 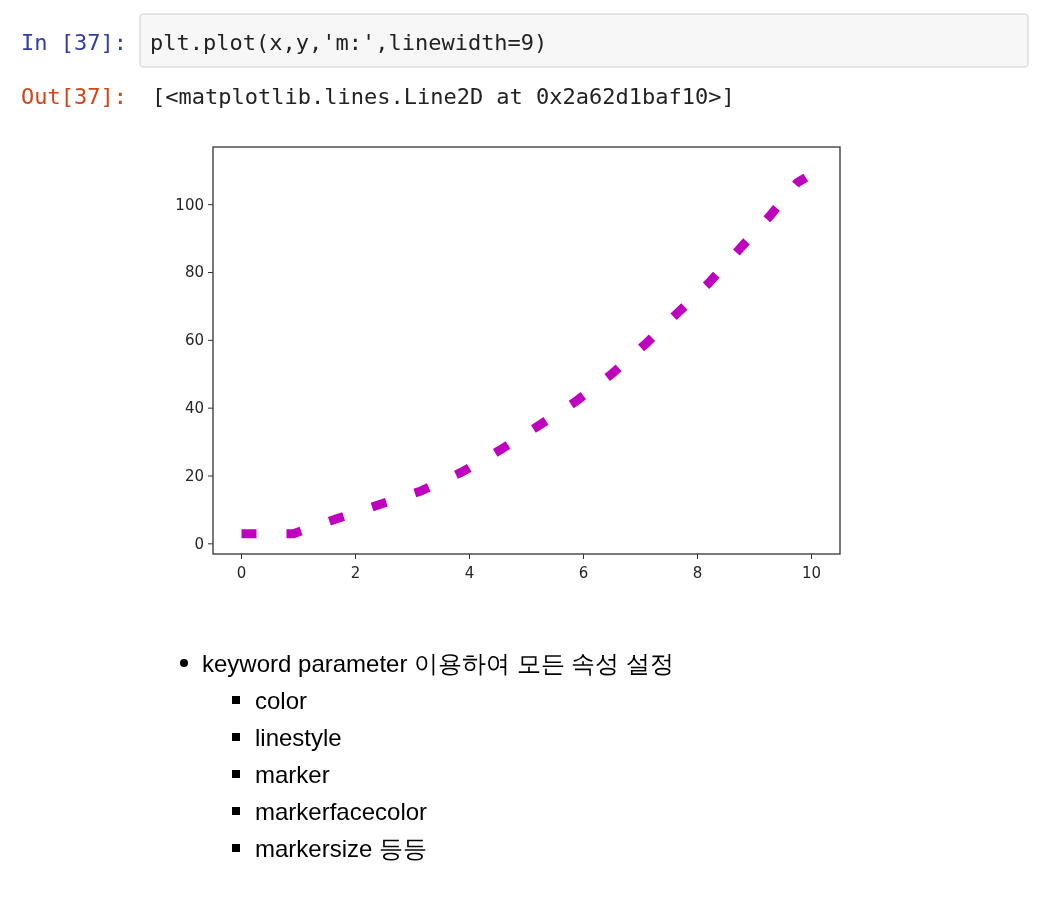 I want to click on text: In [37]:, so click(x=74, y=42).